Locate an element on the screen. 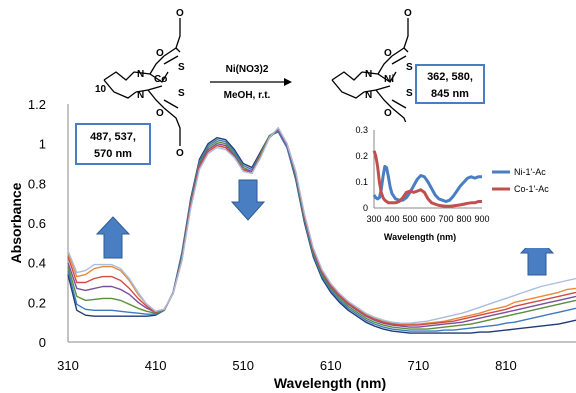 Image resolution: width=576 pixels, height=393 pixels. nickel-complex-structure: N N Ni S S O O O O is located at coordinates (372, 83).